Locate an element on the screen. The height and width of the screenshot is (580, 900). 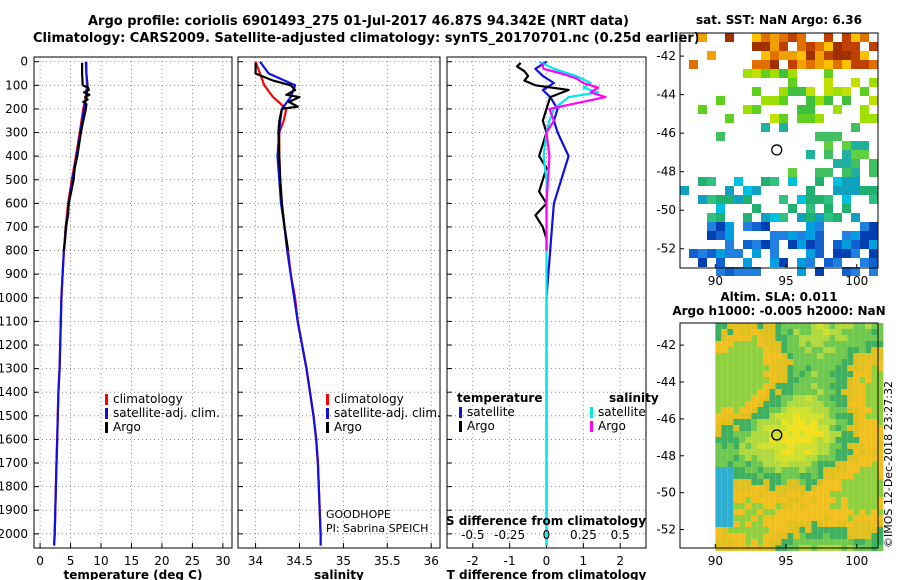
depth-tick-label: 2000 is located at coordinates (14, 534).